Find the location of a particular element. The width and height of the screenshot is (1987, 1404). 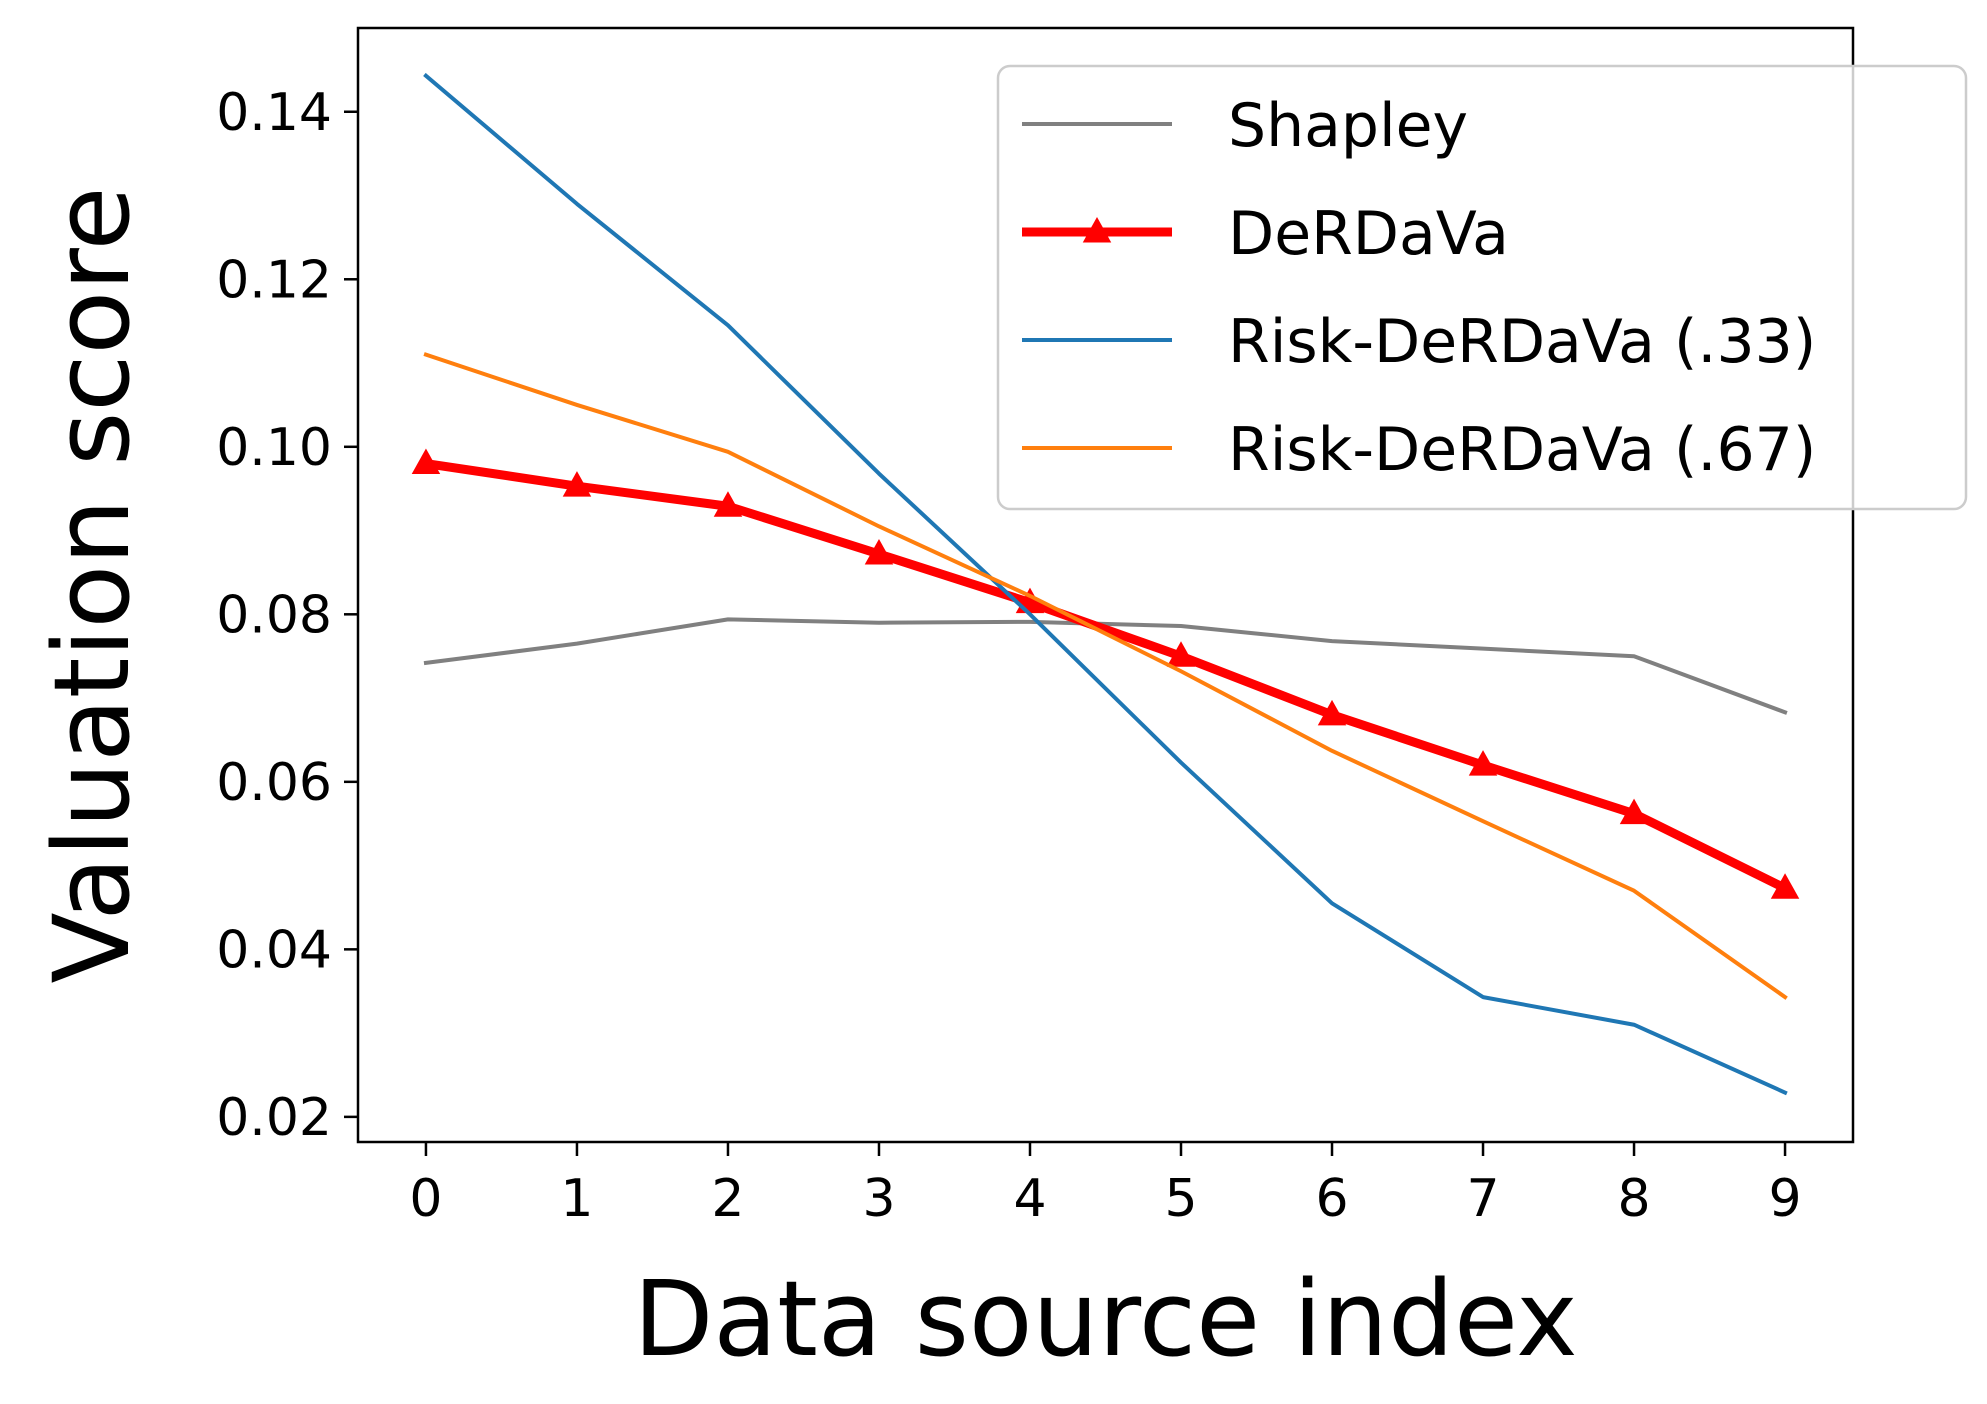

x-axis: 0 1 2 3 4 5 6 7 8 9 is located at coordinates (1105, 1185).